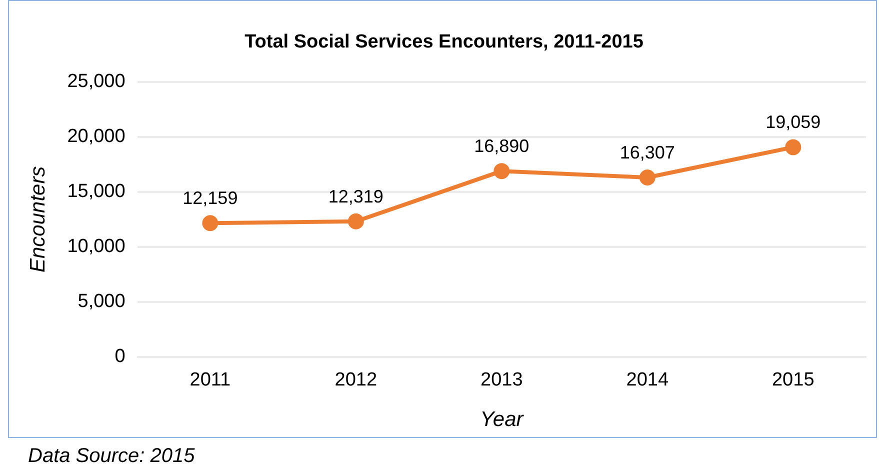 This screenshot has width=879, height=471. Describe the element at coordinates (793, 122) in the screenshot. I see `data-label: 19,059` at that location.